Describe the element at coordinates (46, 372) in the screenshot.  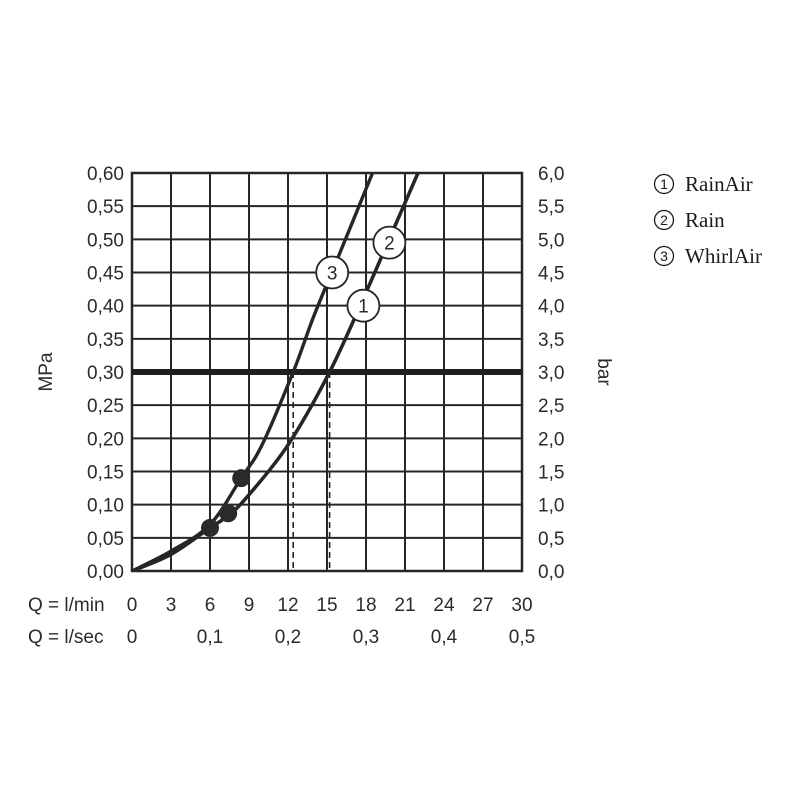
I see `y-axis-title: MPa` at that location.